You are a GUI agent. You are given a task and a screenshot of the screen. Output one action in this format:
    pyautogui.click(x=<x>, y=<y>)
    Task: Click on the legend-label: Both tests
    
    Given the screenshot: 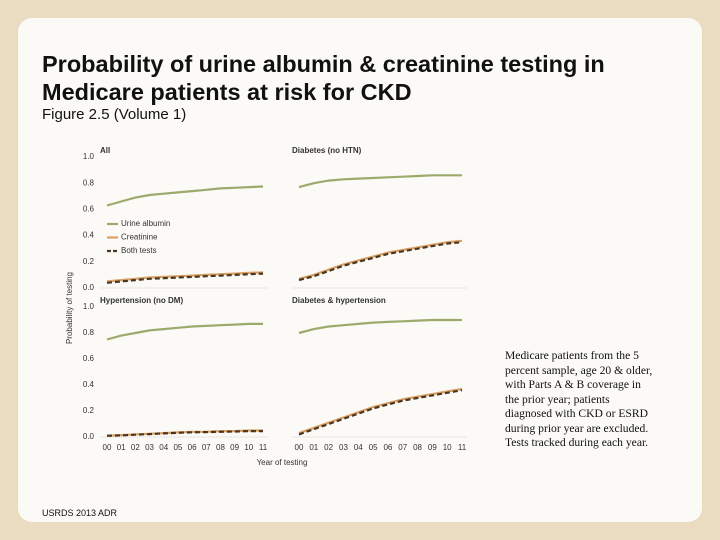 What is the action you would take?
    pyautogui.click(x=139, y=250)
    